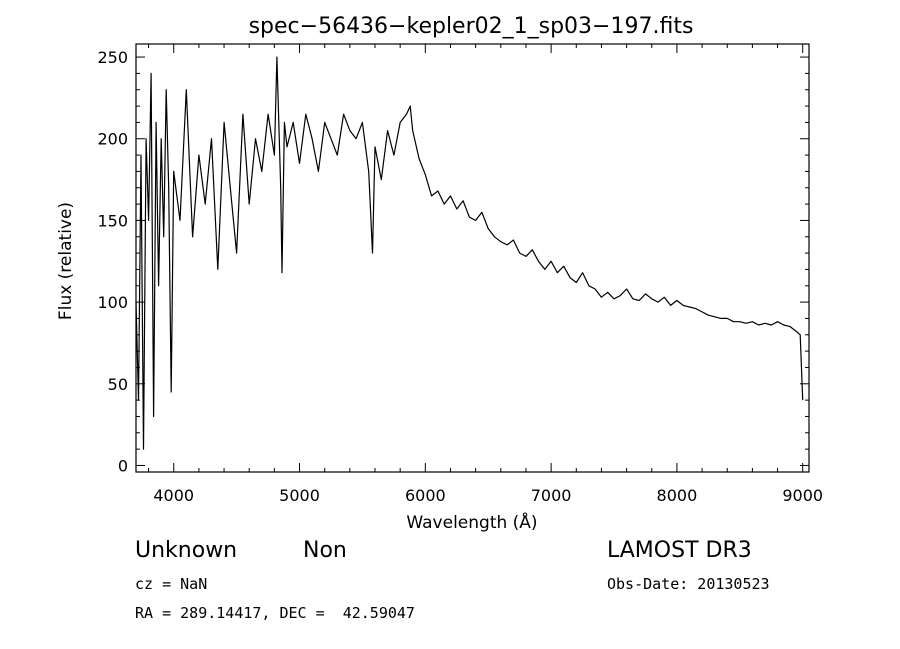 The width and height of the screenshot is (900, 649). Describe the element at coordinates (123, 465) in the screenshot. I see `y-tick-label: 0` at that location.